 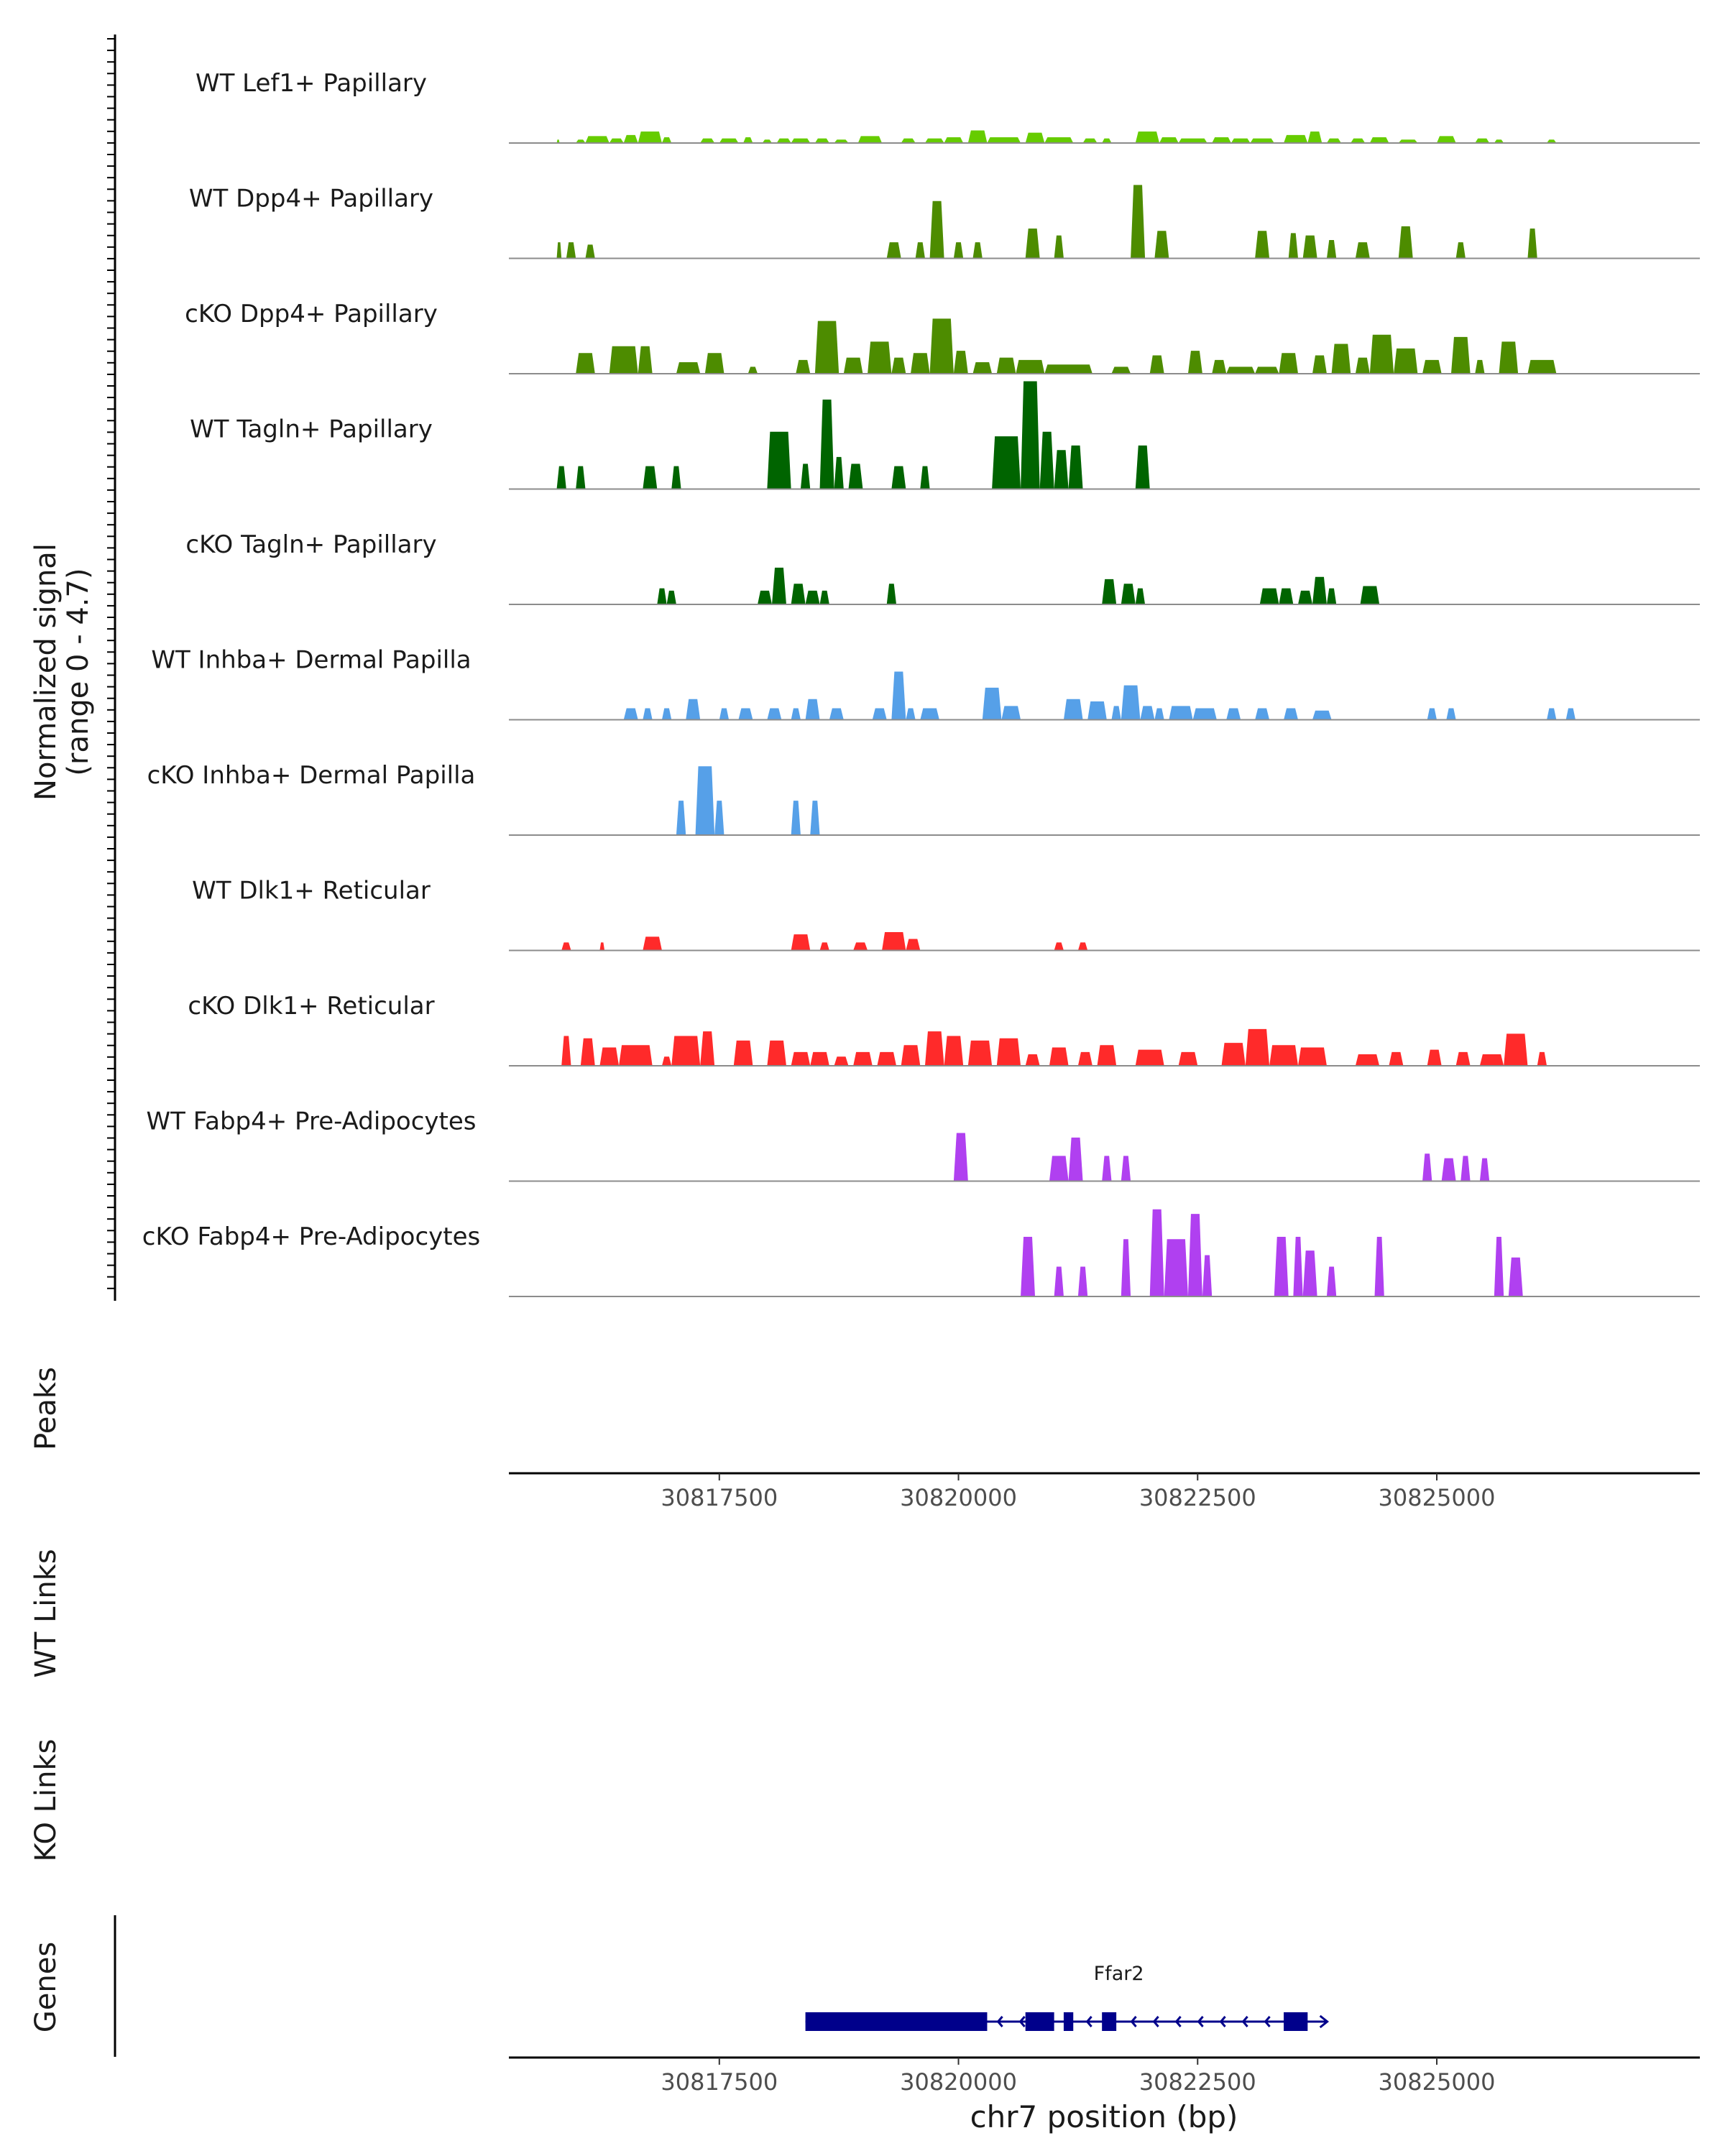 What do you see at coordinates (948, 106) in the screenshot?
I see `track: WT Lef1+ Papillary` at bounding box center [948, 106].